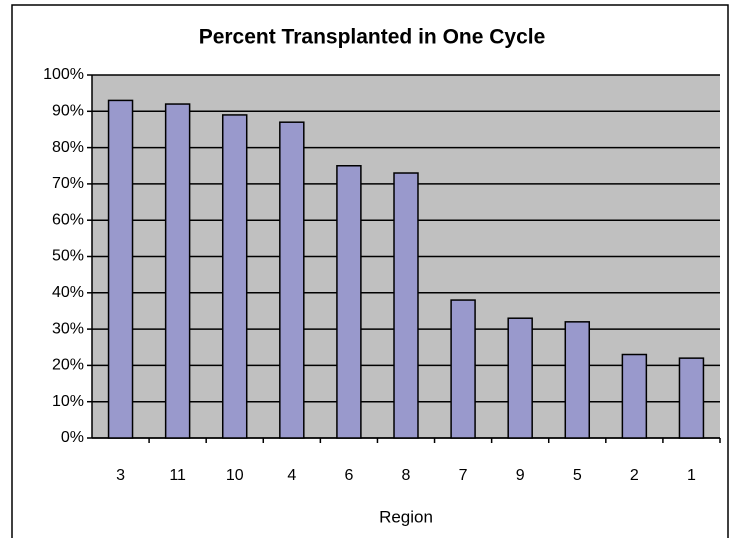 The width and height of the screenshot is (734, 538). I want to click on y-tick-label: 70%, so click(68, 183).